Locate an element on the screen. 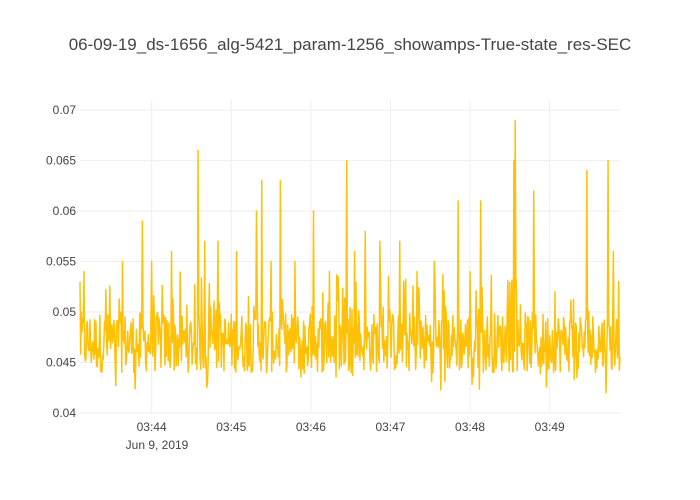 Image resolution: width=700 pixels, height=500 pixels. y-tick-label-0: 0.04 is located at coordinates (65, 413).